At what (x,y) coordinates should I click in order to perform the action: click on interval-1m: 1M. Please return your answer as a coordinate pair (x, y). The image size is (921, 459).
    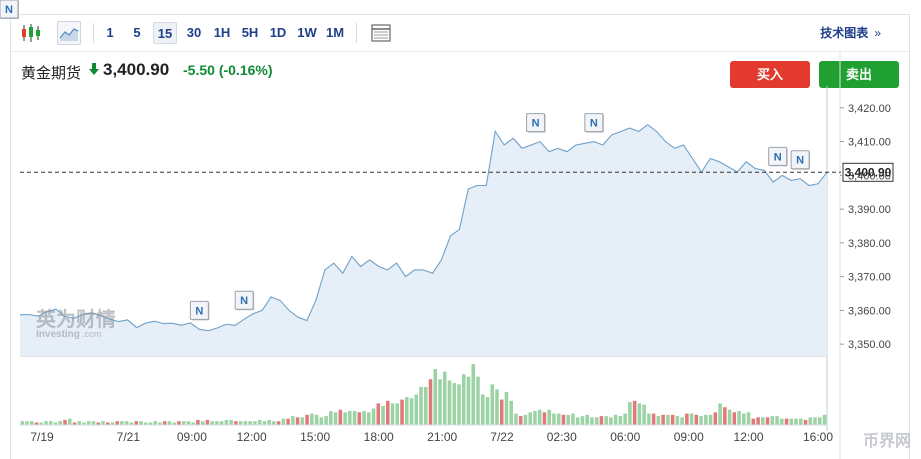
    Looking at the image, I should click on (335, 32).